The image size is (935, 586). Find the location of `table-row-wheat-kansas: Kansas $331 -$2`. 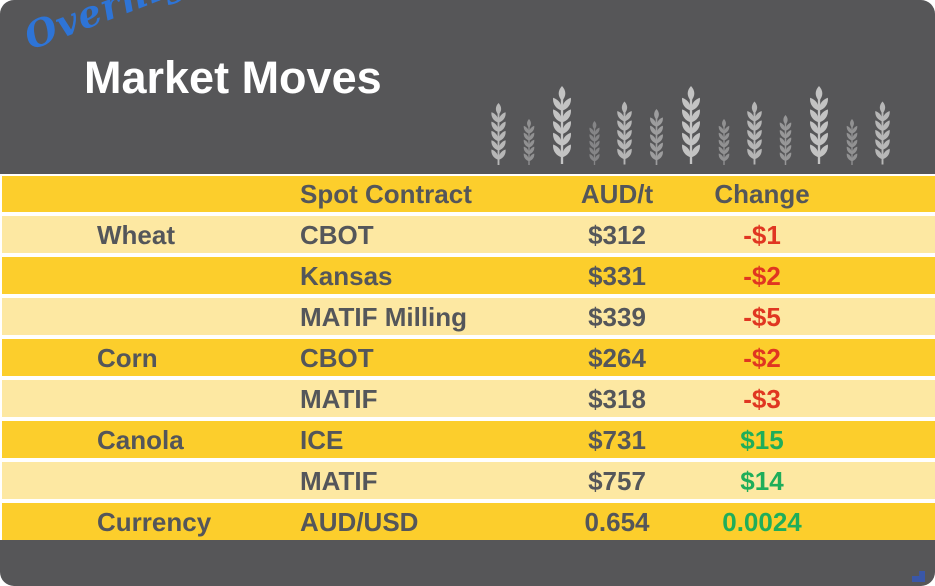

table-row-wheat-kansas: Kansas $331 -$2 is located at coordinates (468, 275).